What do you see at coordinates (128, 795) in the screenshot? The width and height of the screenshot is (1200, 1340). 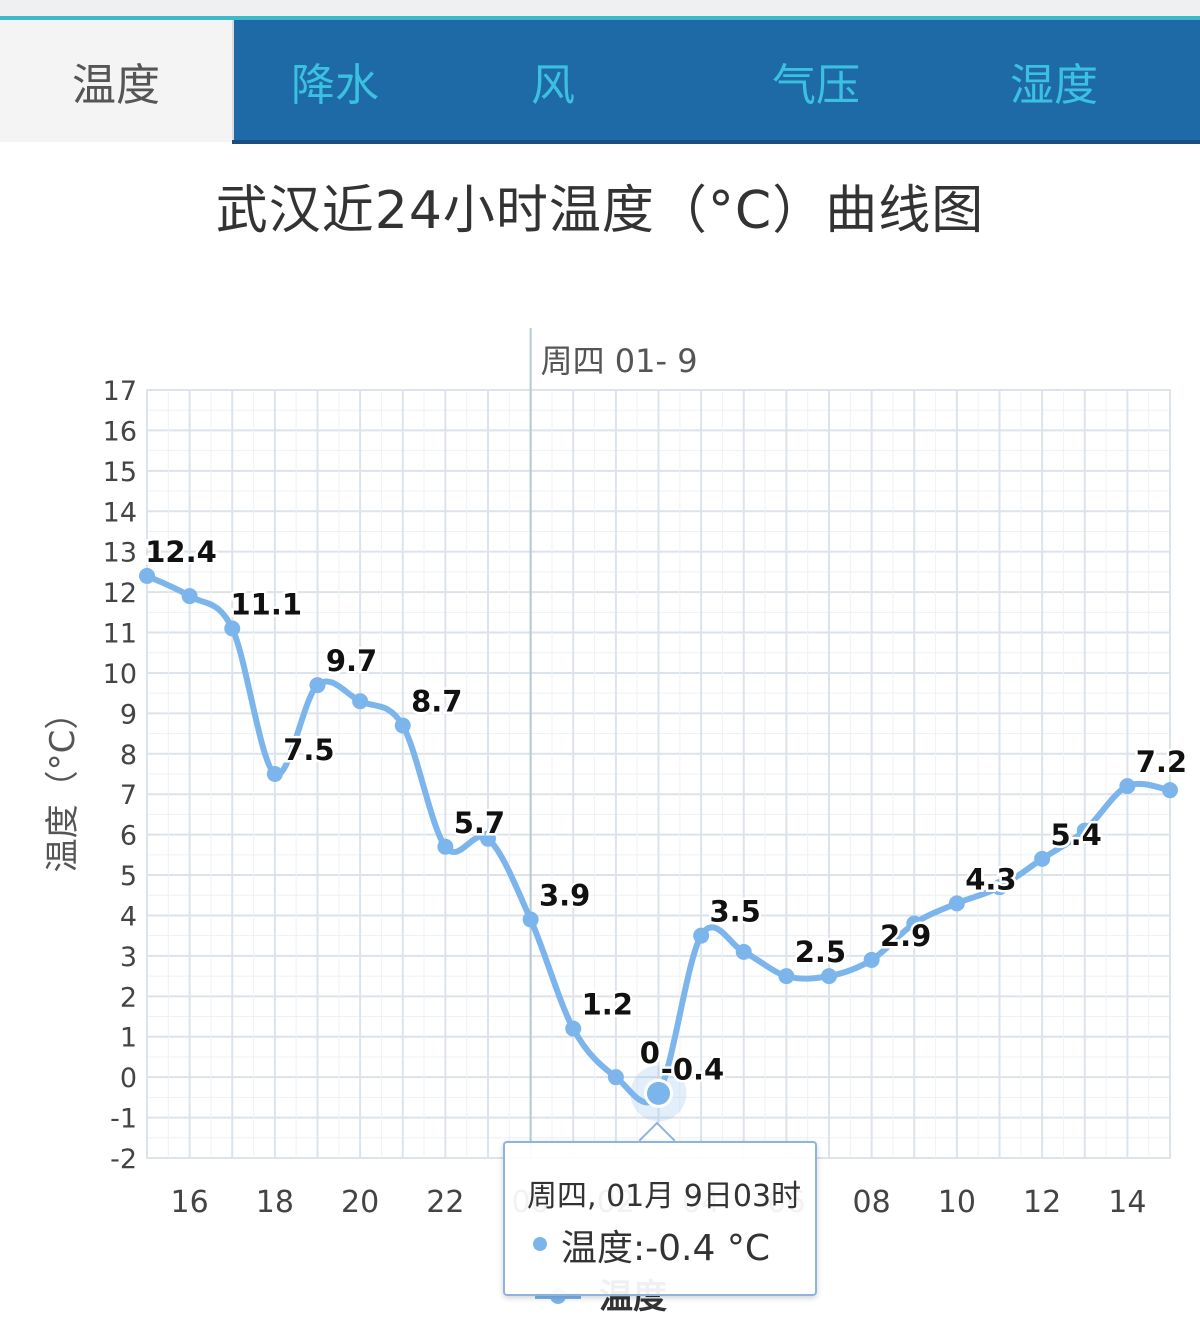 I see `y-tick-label: 7` at bounding box center [128, 795].